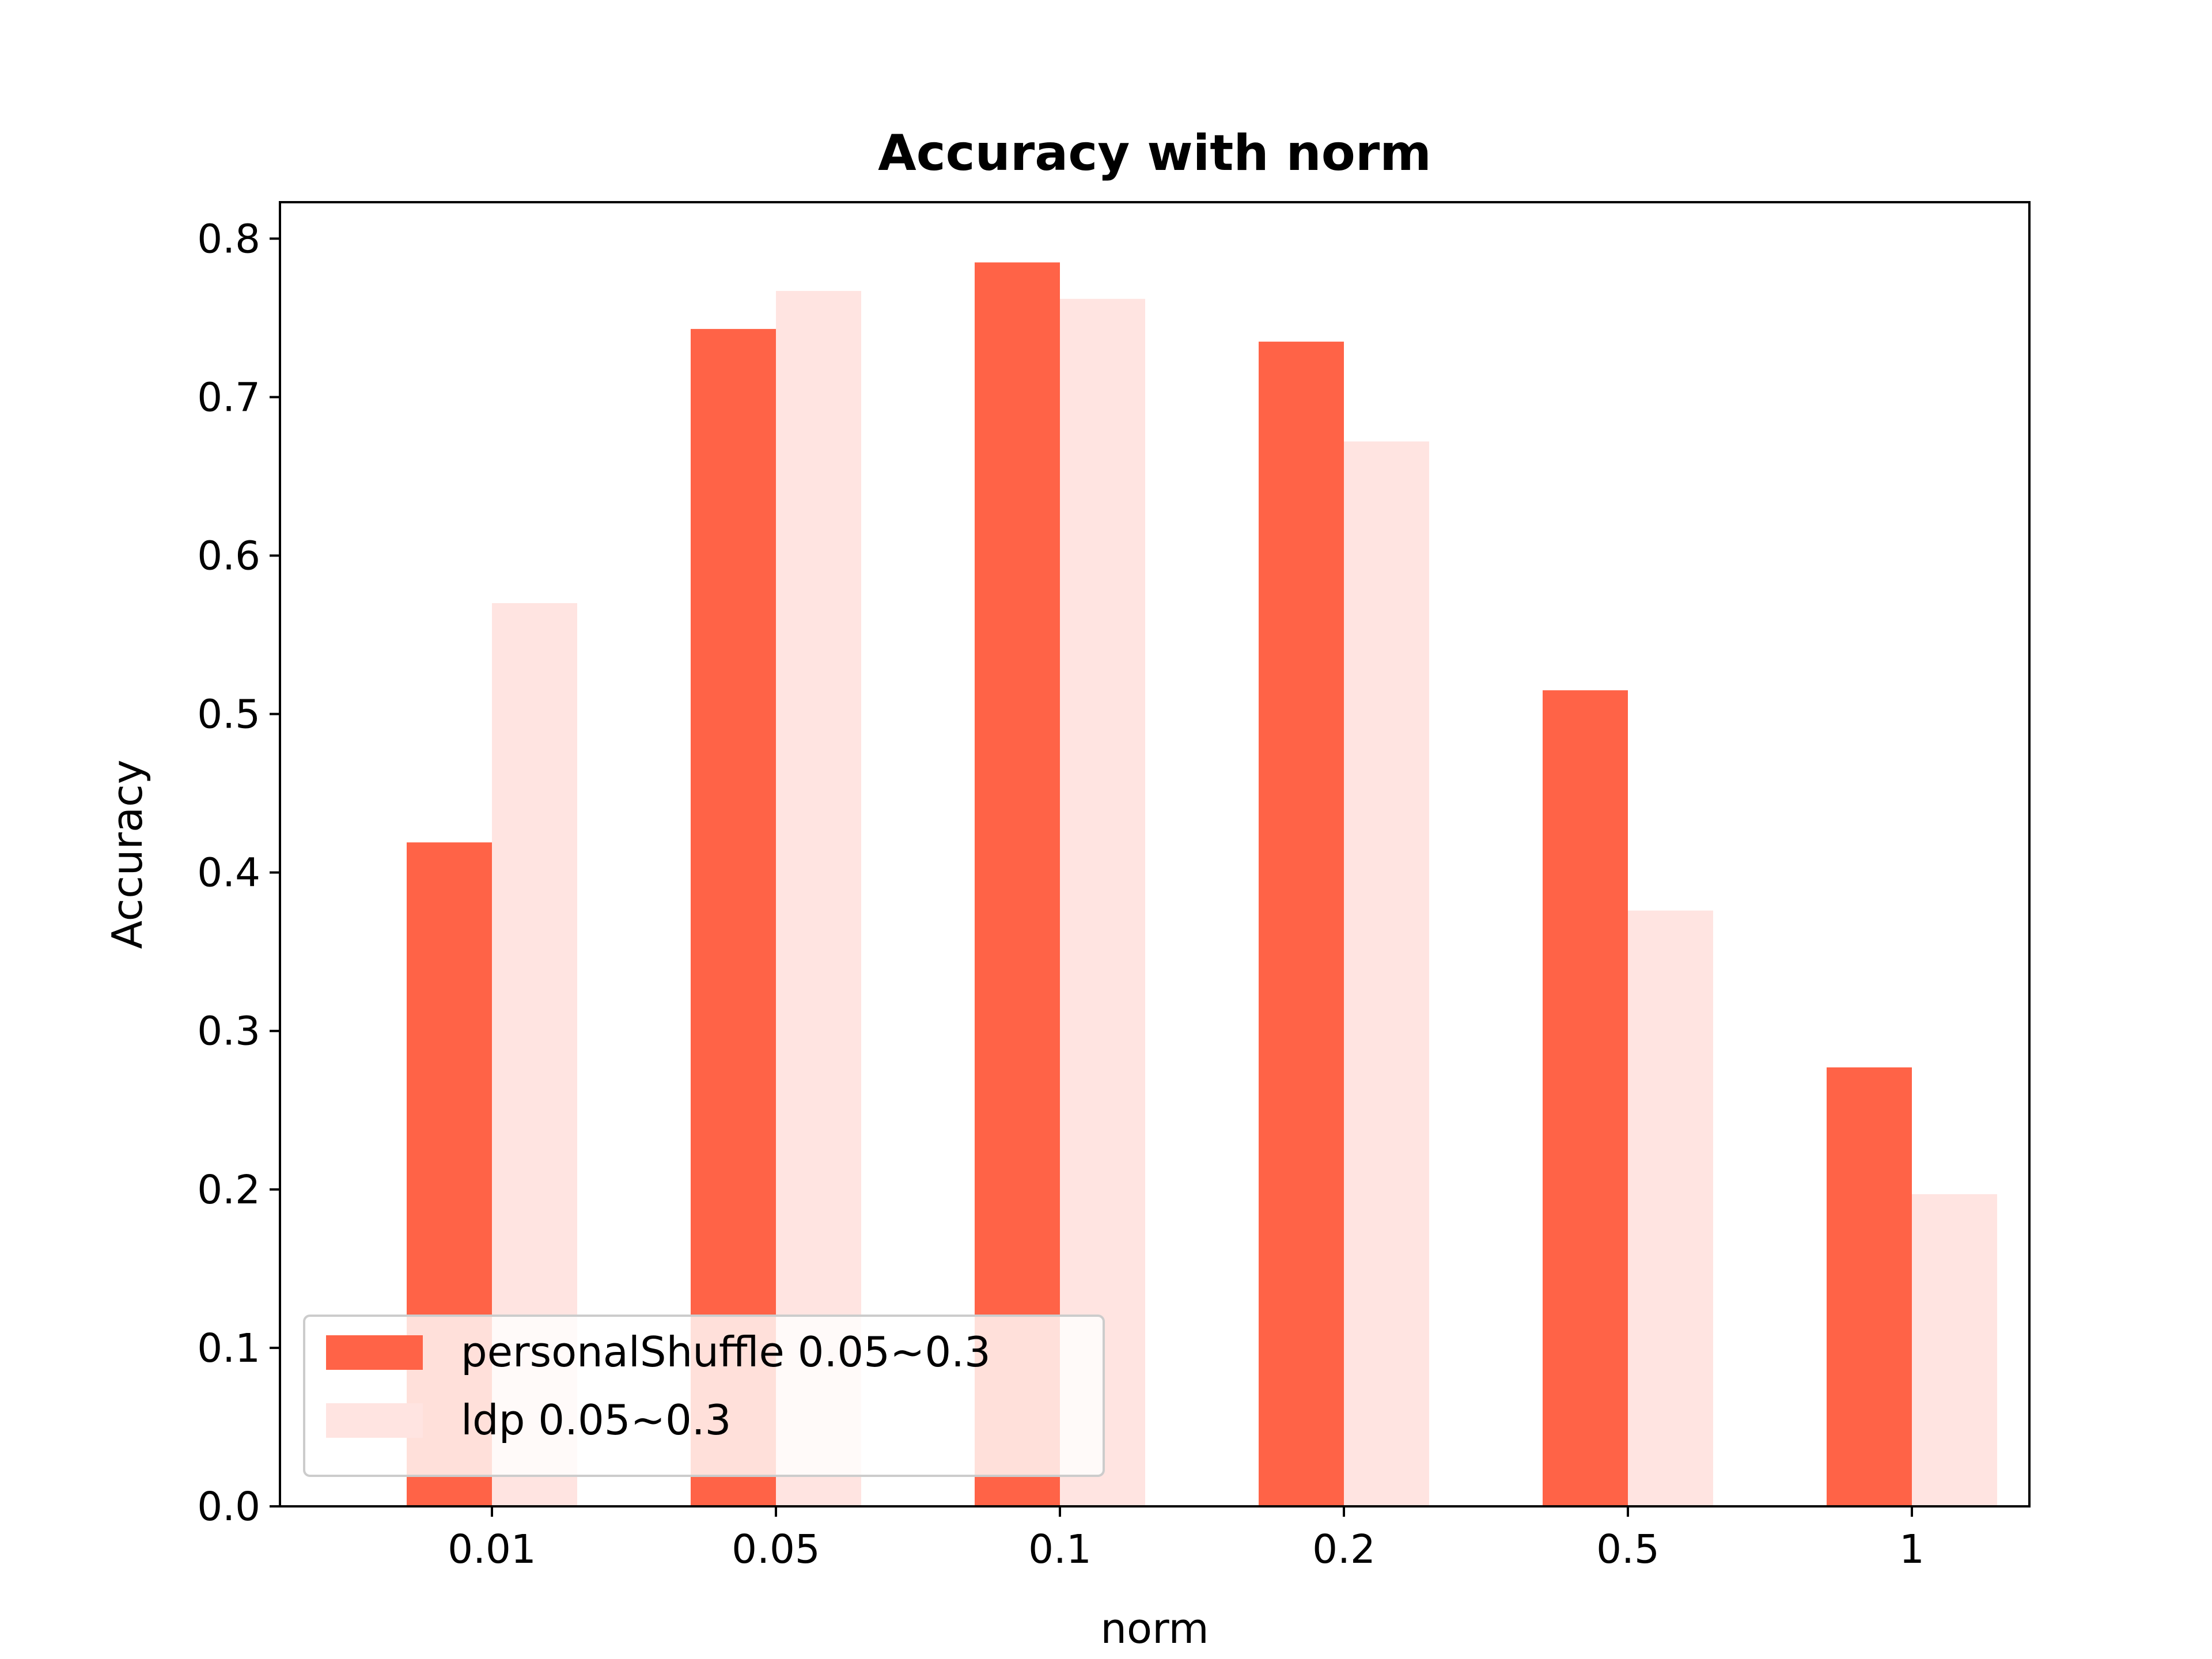 The width and height of the screenshot is (2212, 1659). Describe the element at coordinates (228, 1032) in the screenshot. I see `y-tick-label: 0.3` at that location.